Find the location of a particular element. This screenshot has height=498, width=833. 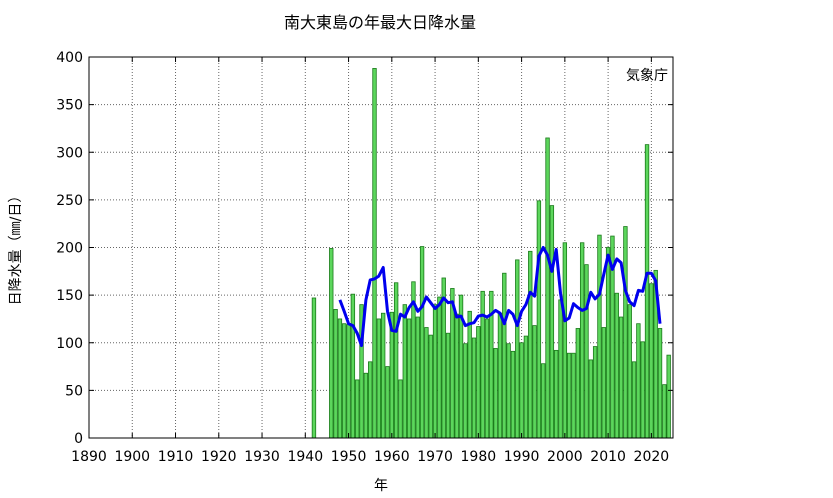

y-axis-label: 日降水量（㎜/日） is located at coordinates (16, 247).